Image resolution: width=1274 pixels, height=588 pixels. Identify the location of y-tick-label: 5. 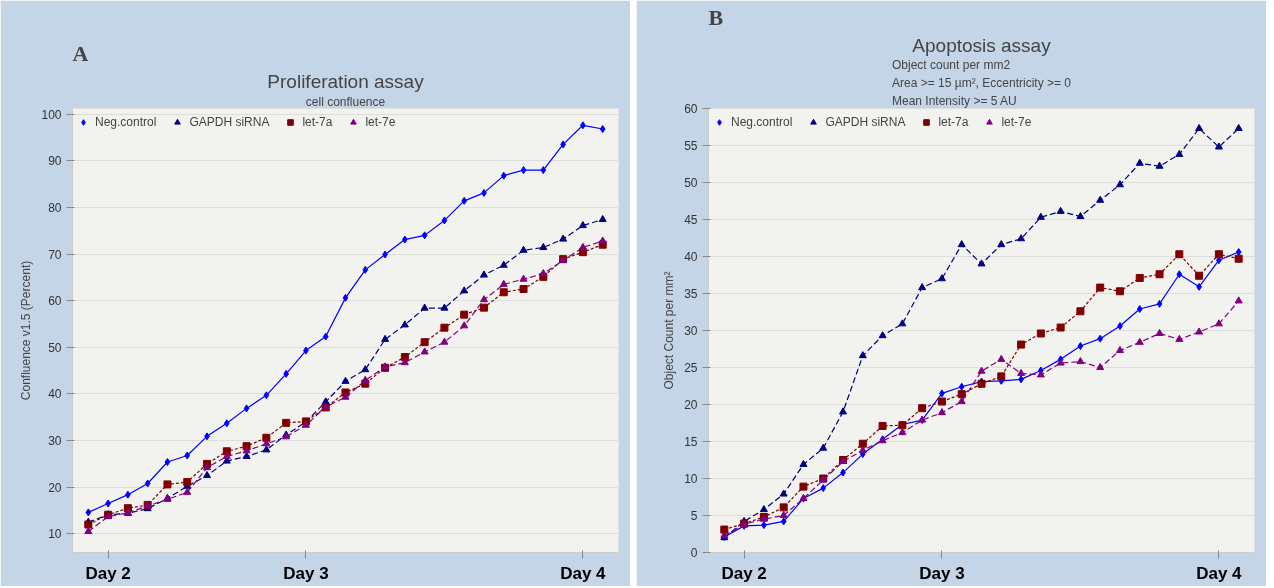
(694, 516).